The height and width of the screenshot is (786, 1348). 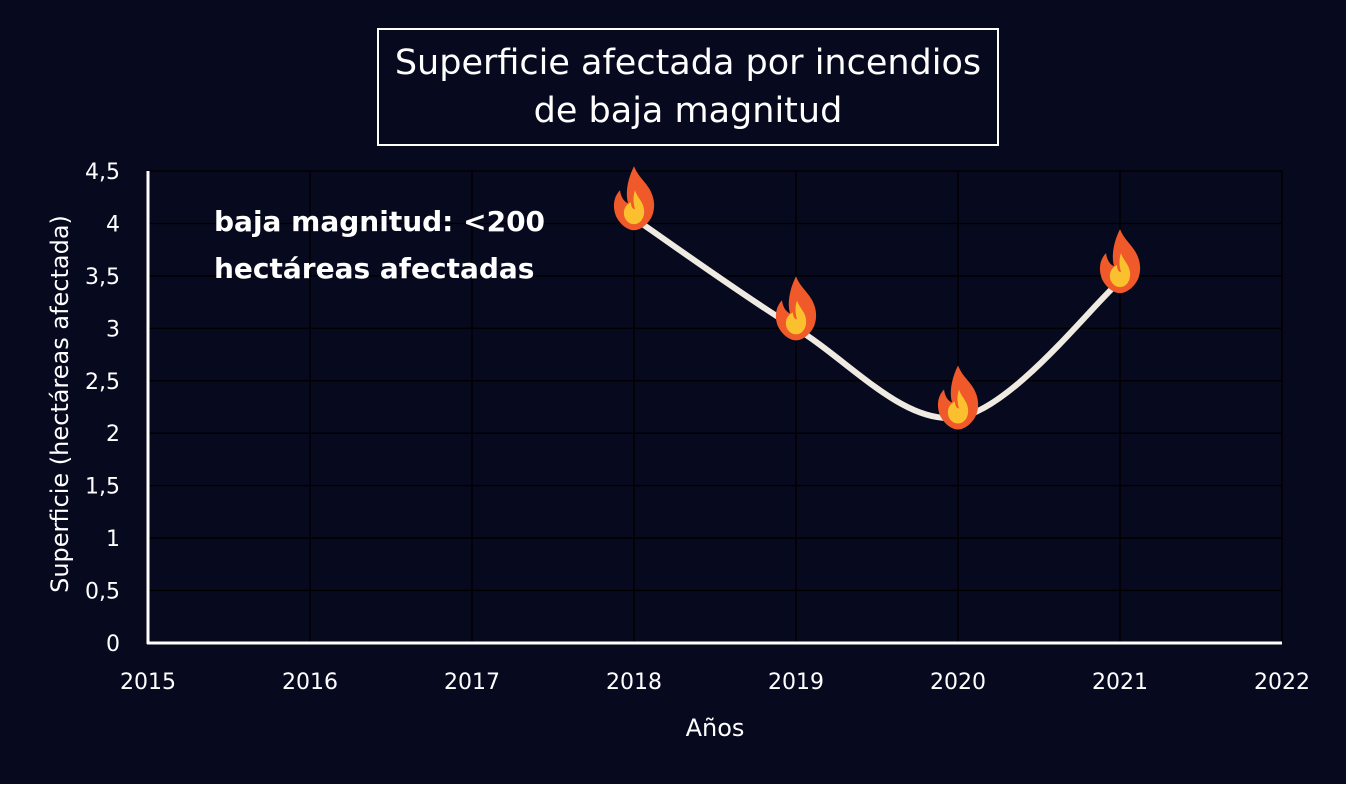 I want to click on chart-title-line-2: de baja magnitud, so click(x=688, y=111).